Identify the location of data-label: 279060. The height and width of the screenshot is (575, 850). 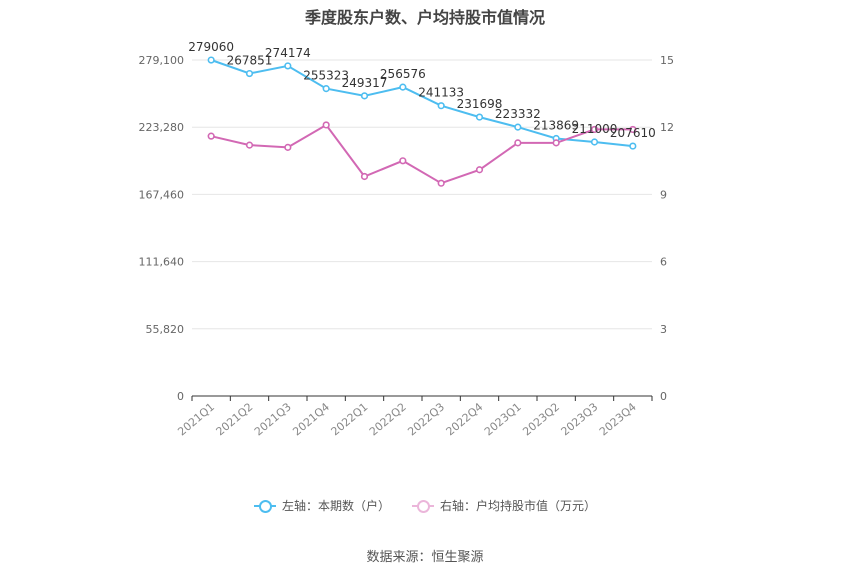
(211, 47).